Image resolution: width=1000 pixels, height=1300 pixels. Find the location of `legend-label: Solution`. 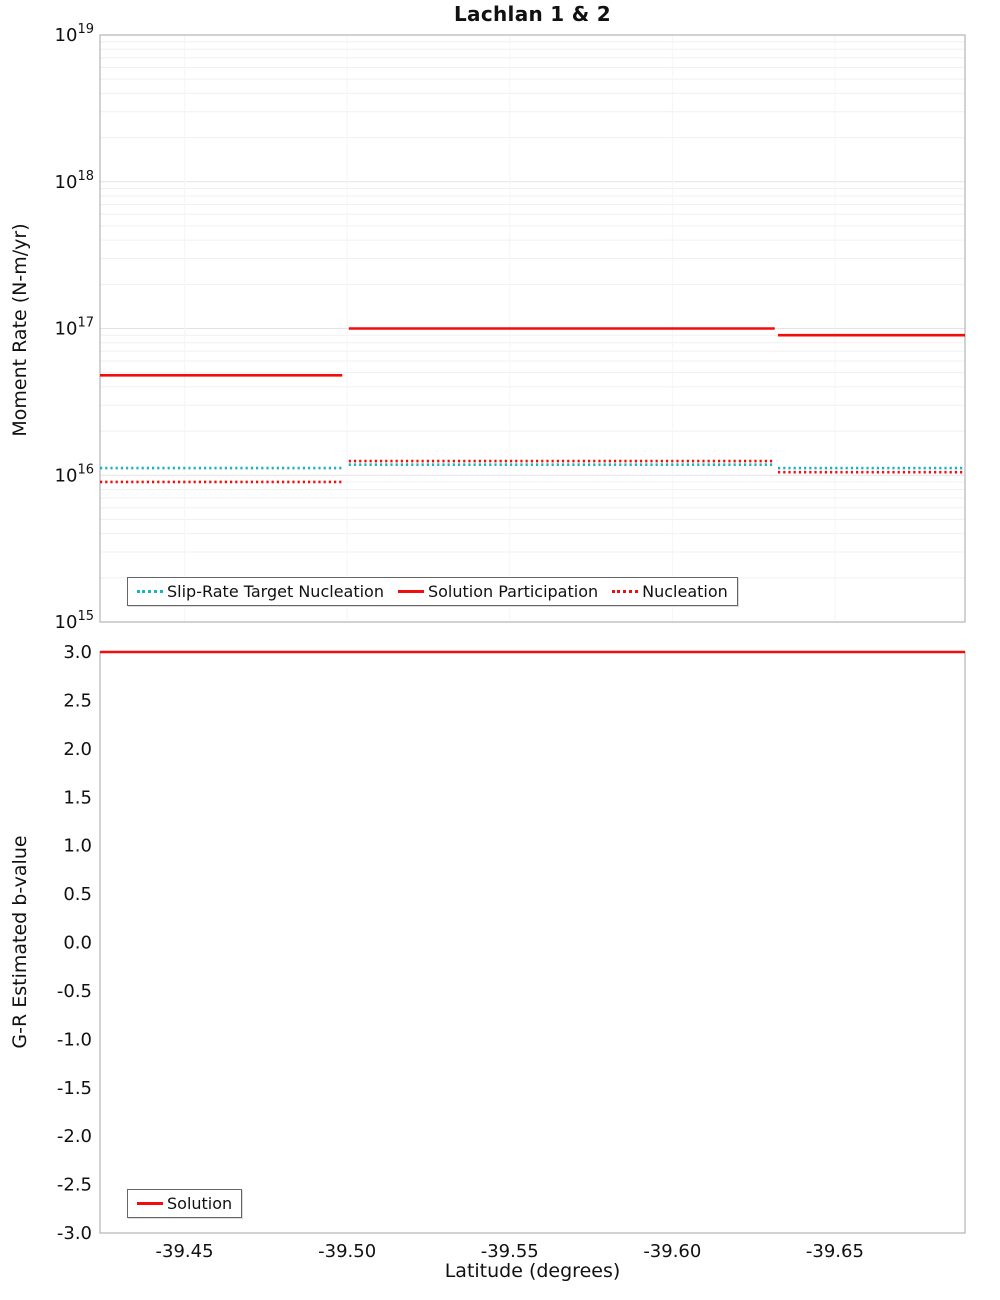

legend-label: Solution is located at coordinates (200, 1203).